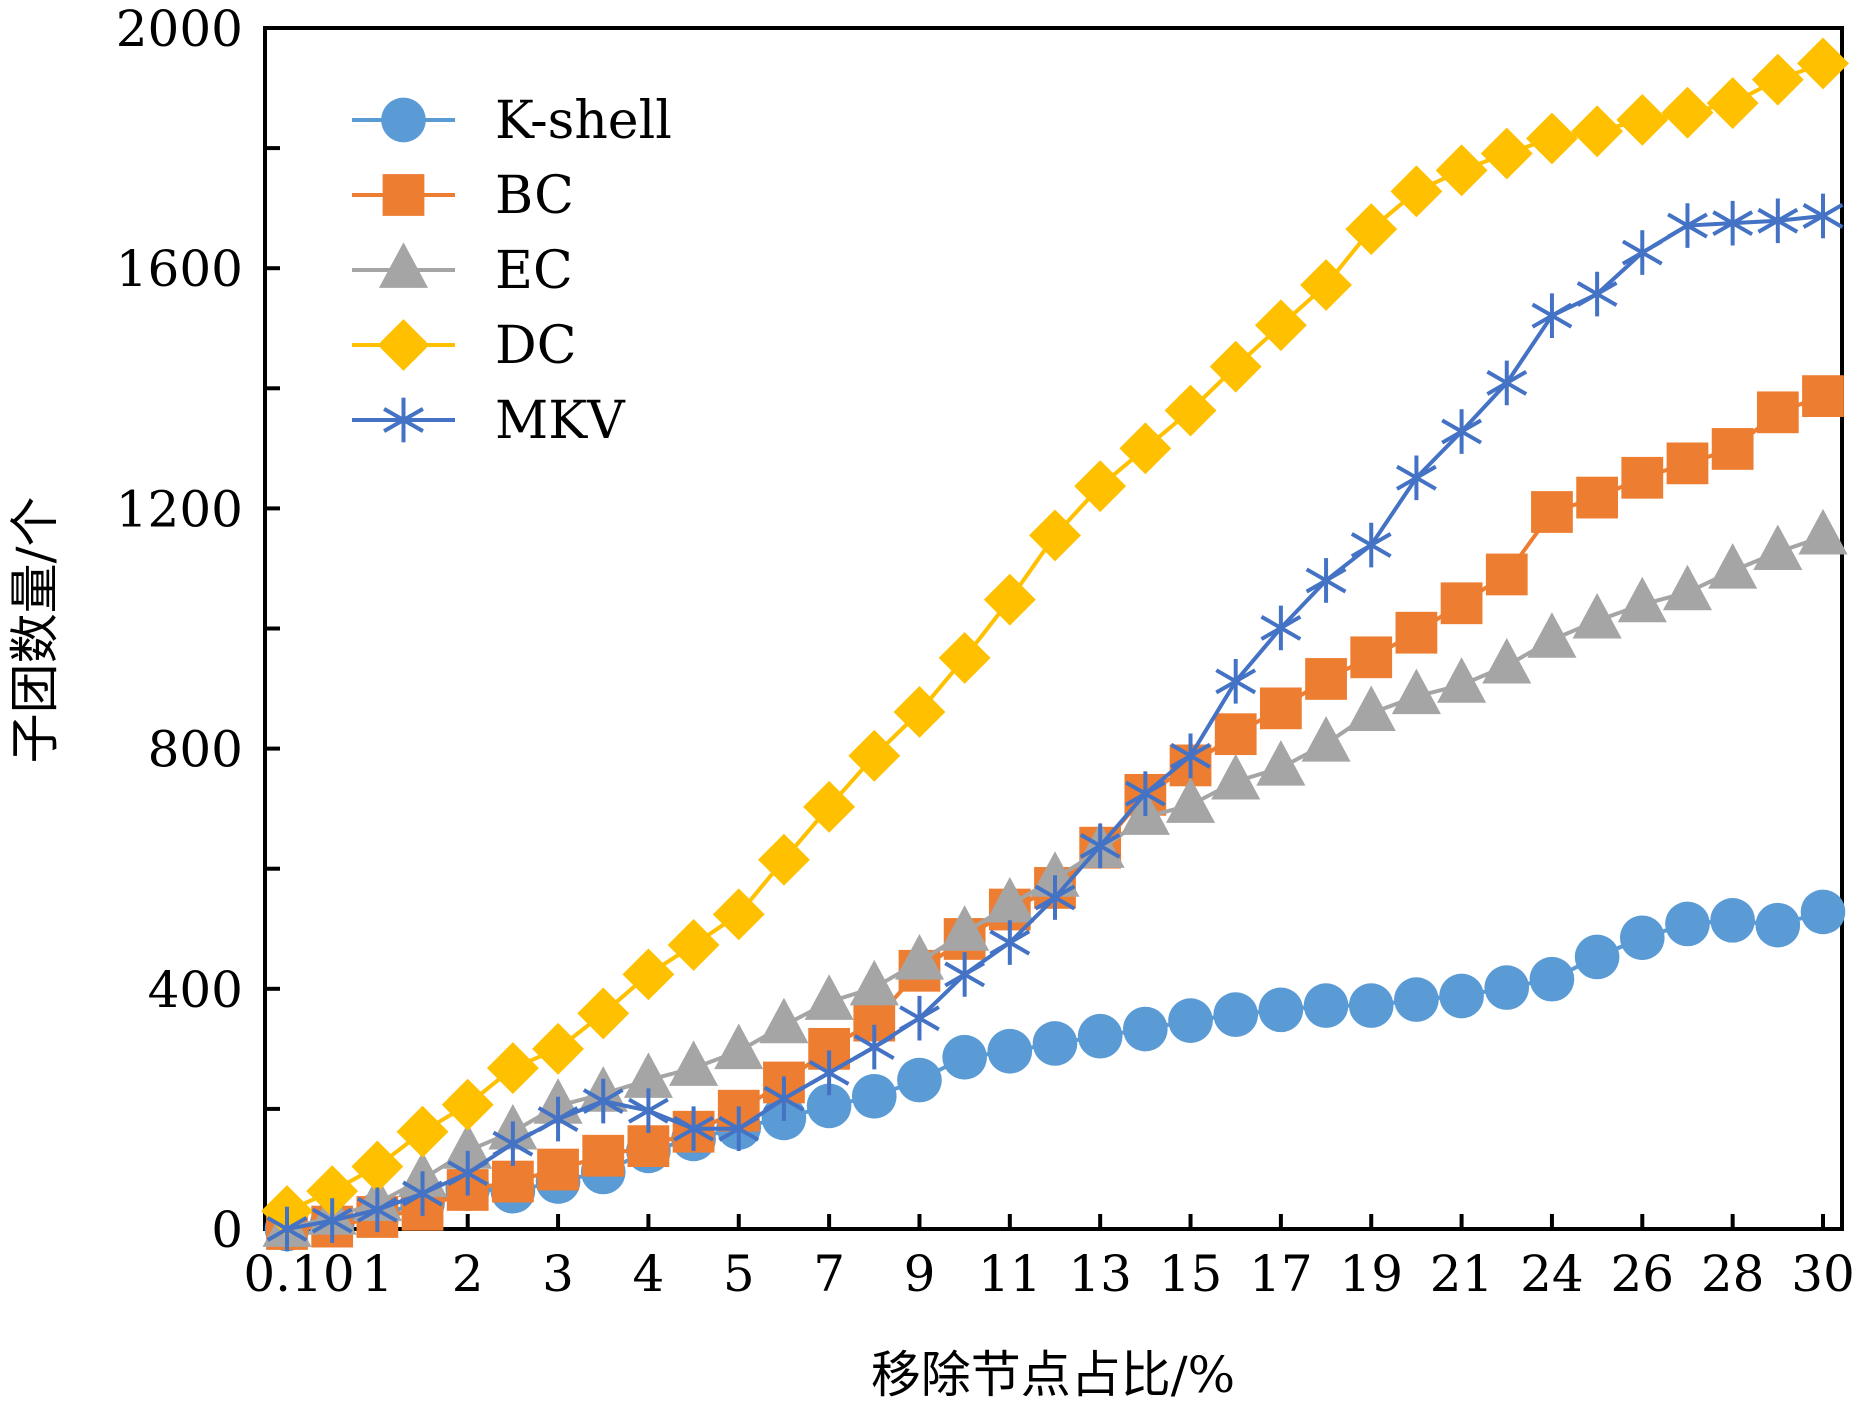 Image resolution: width=1856 pixels, height=1413 pixels. Describe the element at coordinates (1462, 1274) in the screenshot. I see `x-tick-label: 21` at that location.